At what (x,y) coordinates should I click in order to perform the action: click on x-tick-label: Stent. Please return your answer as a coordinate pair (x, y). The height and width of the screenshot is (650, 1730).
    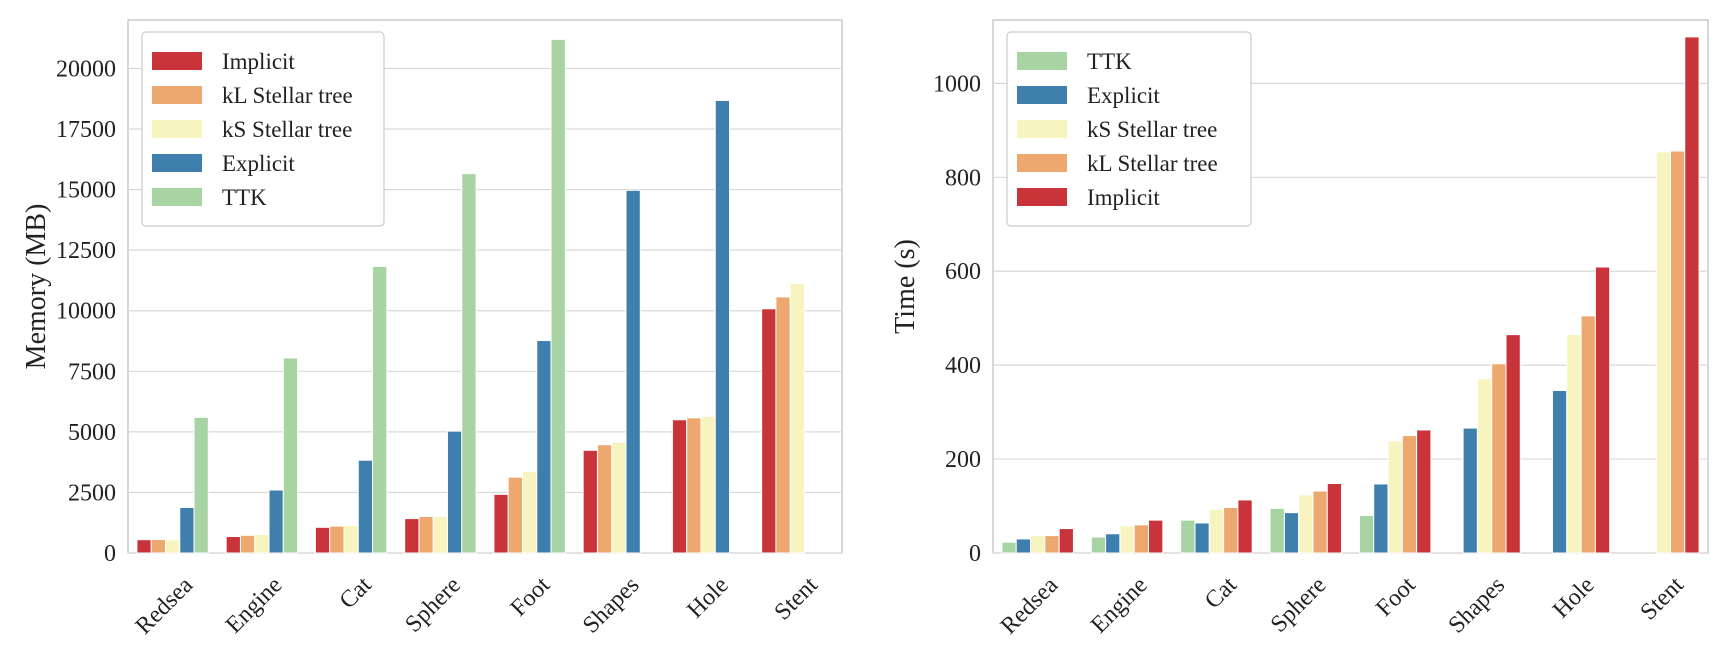
    Looking at the image, I should click on (797, 599).